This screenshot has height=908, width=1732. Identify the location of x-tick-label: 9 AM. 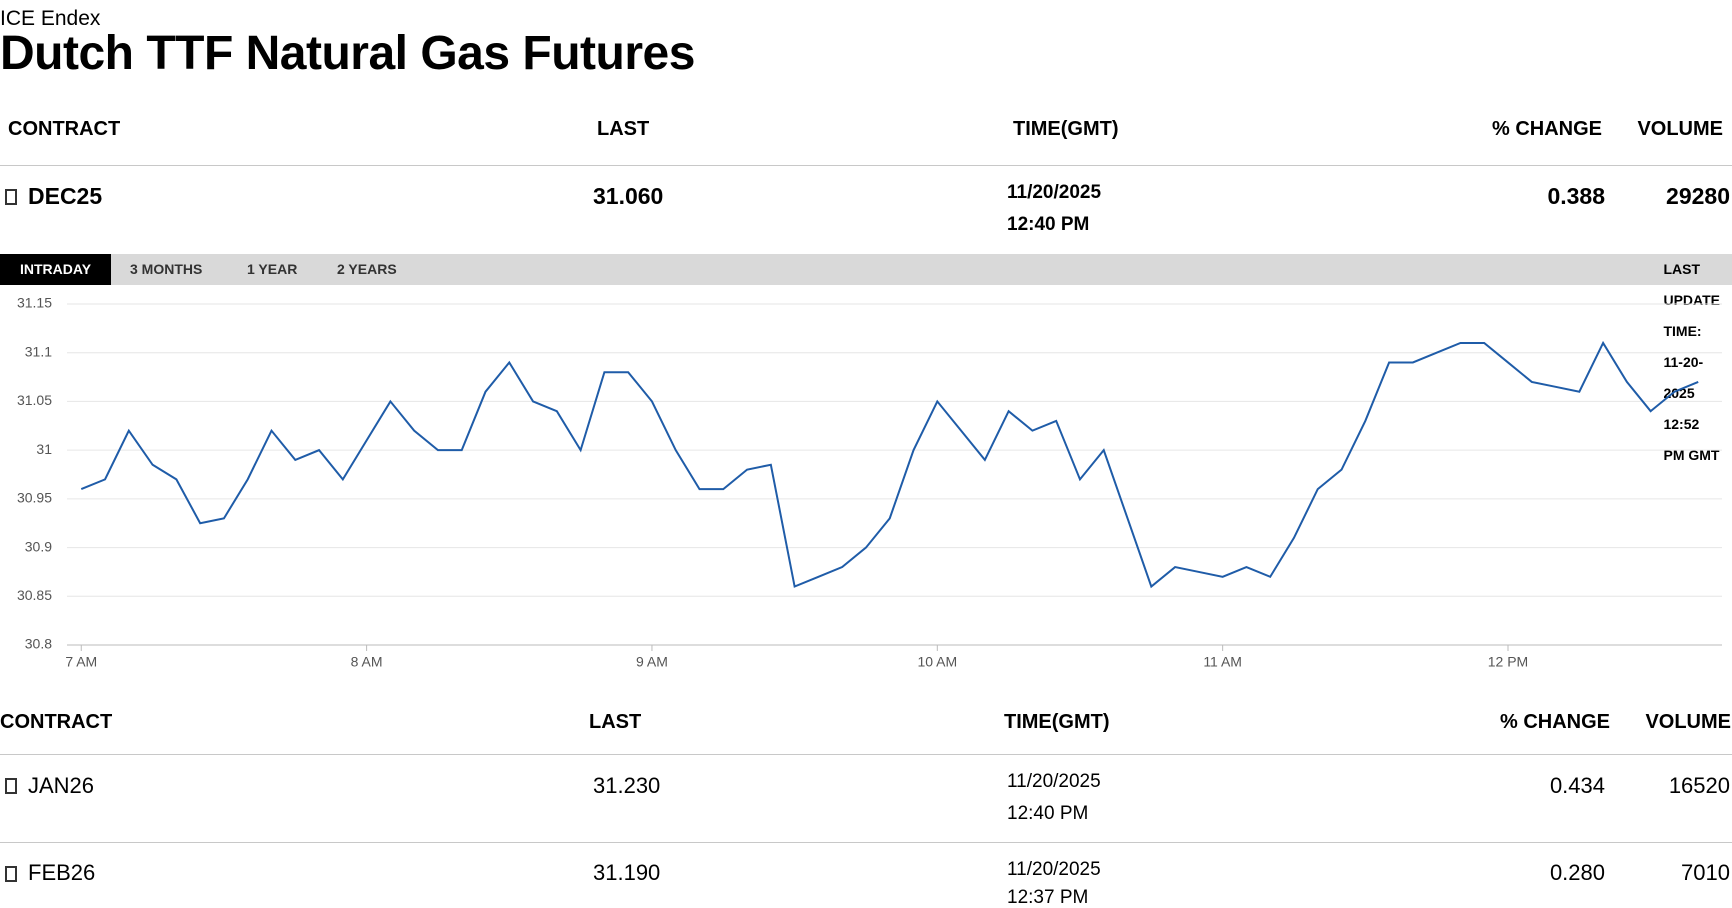
(652, 662).